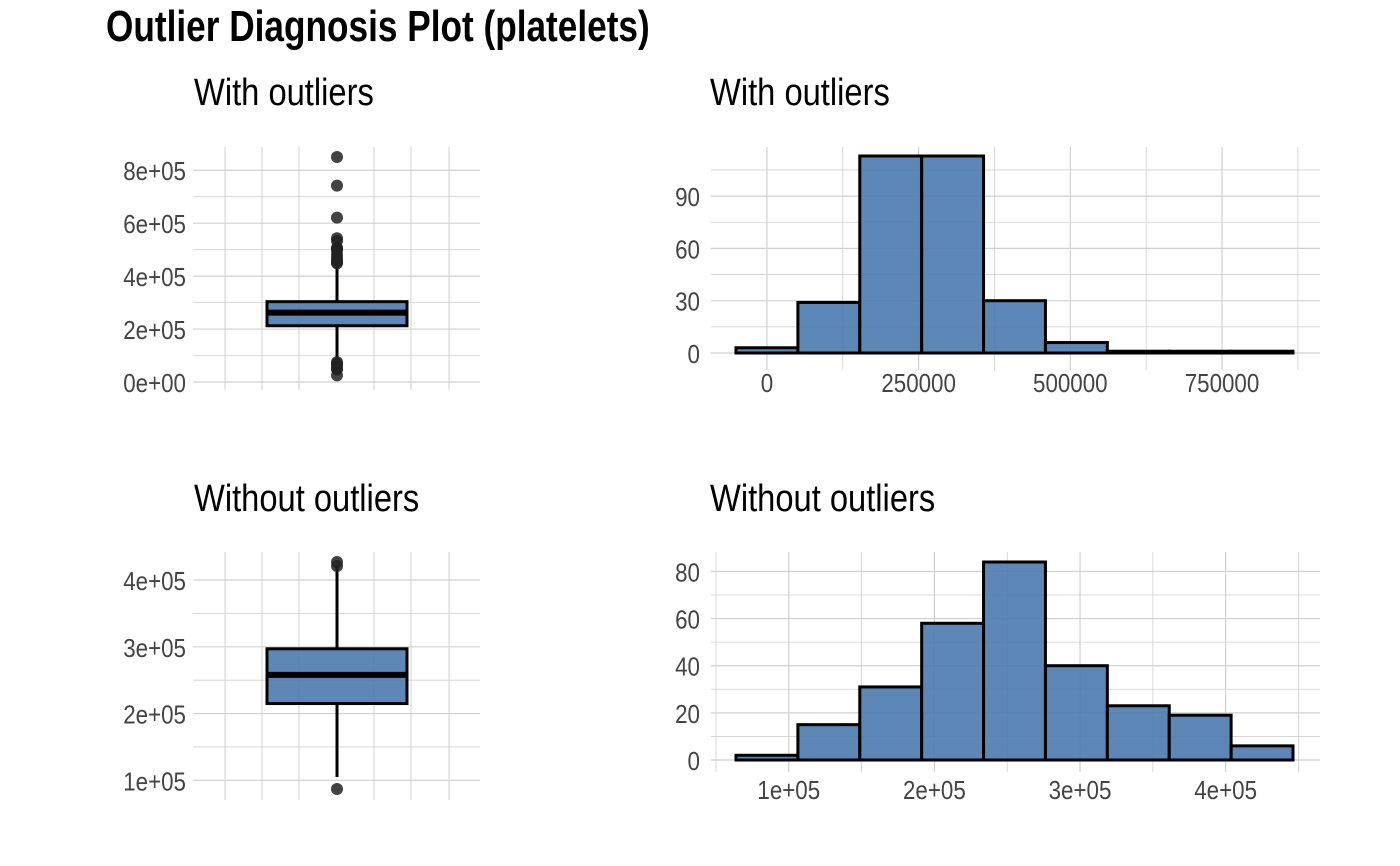 This screenshot has width=1400, height=866. What do you see at coordinates (307, 499) in the screenshot?
I see `panel-title-box-without-outliers: Without outliers` at bounding box center [307, 499].